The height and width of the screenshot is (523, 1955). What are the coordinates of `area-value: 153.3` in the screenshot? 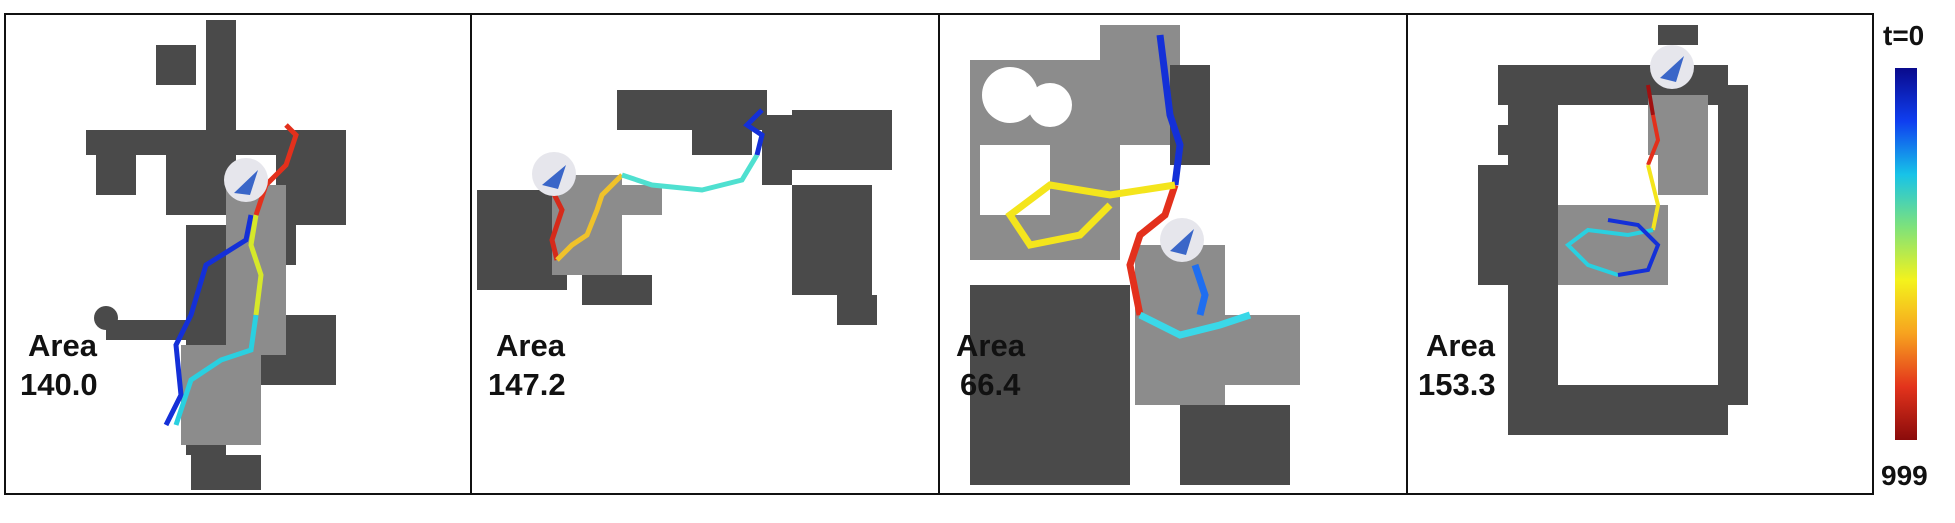 It's located at (1457, 384).